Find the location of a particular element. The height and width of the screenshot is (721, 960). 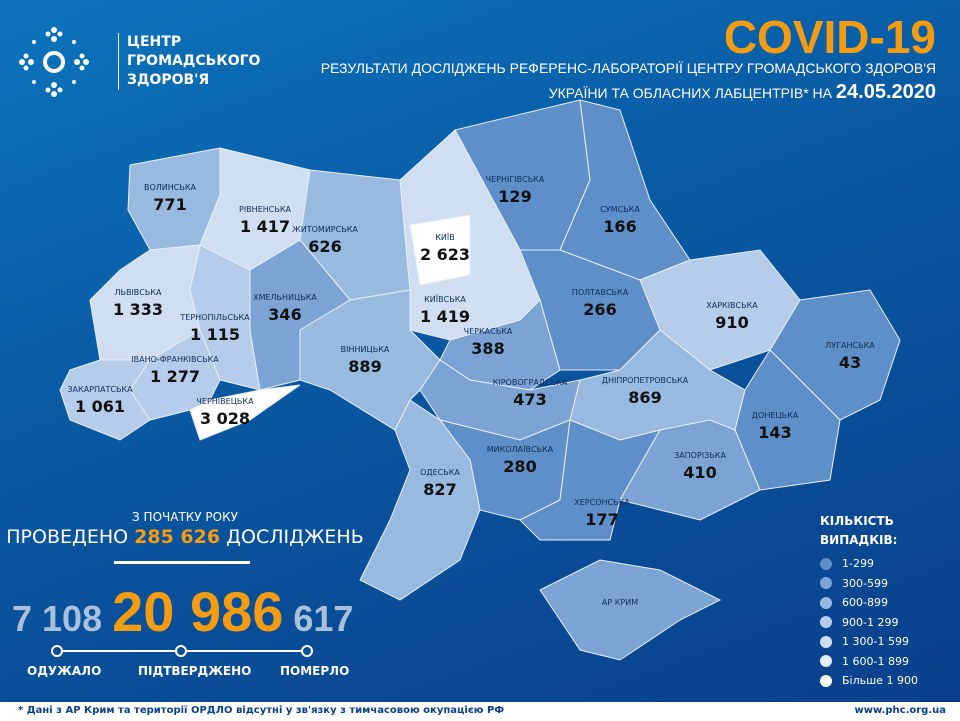

region-name: ЧЕРНІГІВСЬКА is located at coordinates (515, 179).